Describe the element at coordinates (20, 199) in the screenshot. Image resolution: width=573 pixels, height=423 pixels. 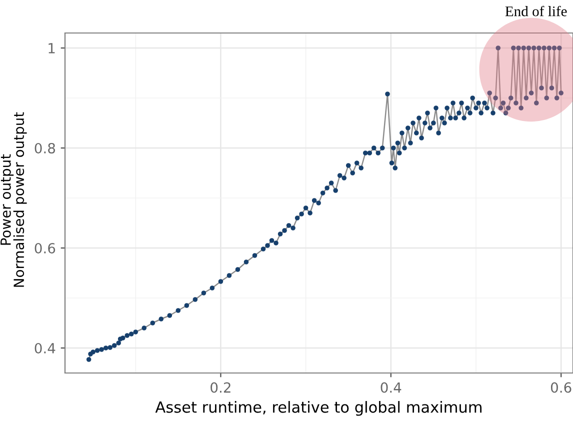
I see `y-axis-title: Normalised power output` at that location.